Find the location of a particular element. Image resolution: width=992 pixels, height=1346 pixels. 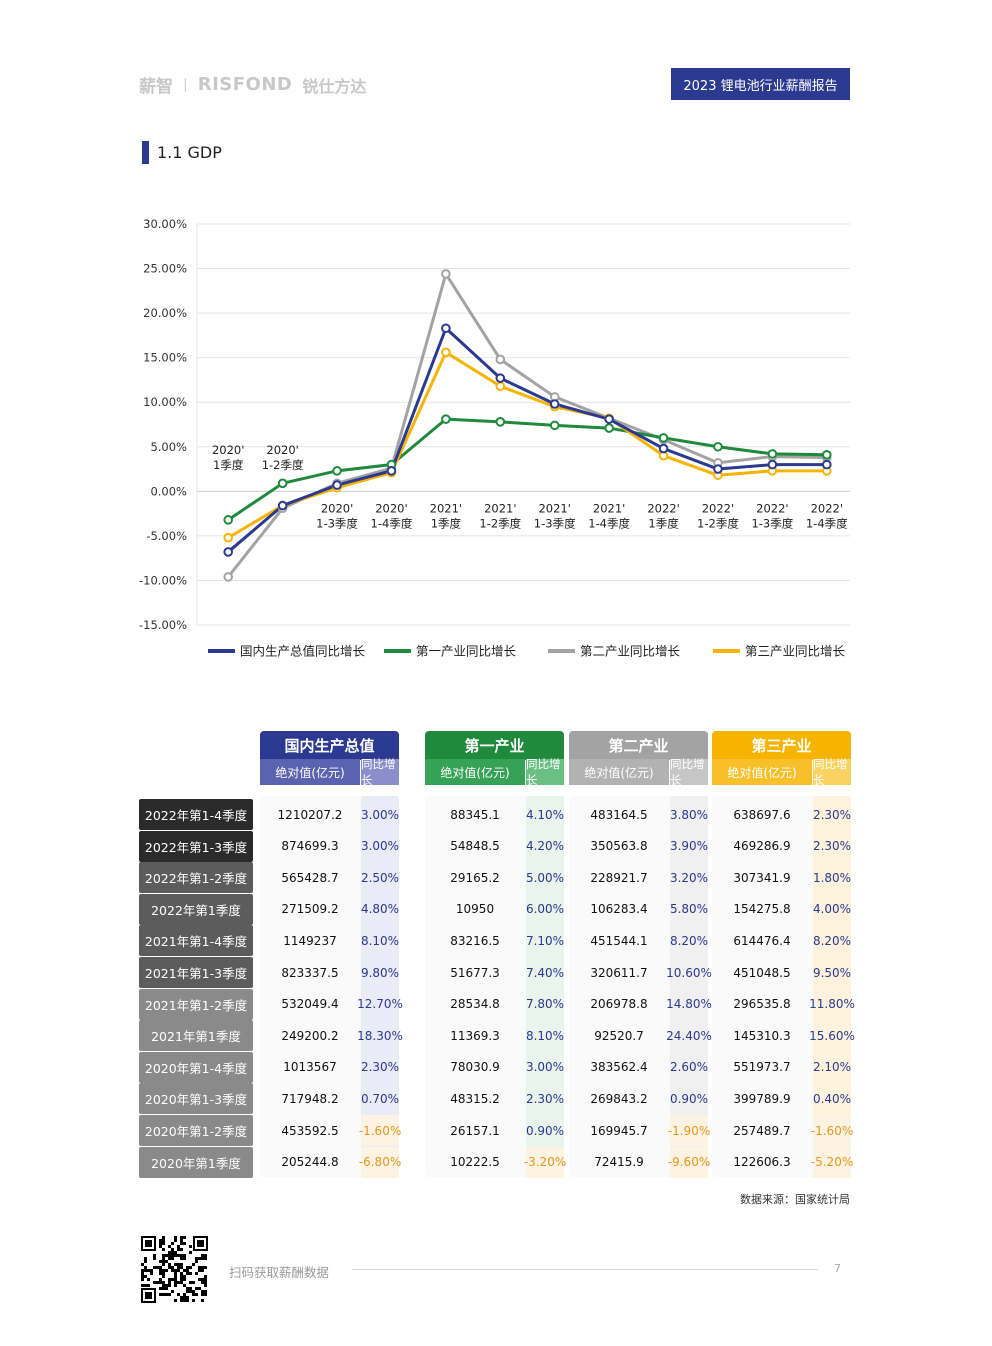

abs-value-cell: 10222.5 is located at coordinates (475, 1162).